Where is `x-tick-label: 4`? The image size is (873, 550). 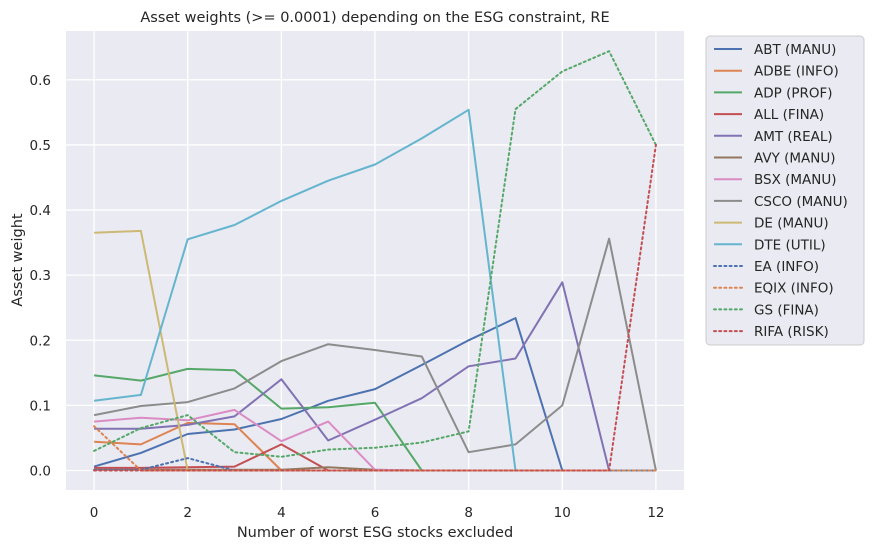
x-tick-label: 4 is located at coordinates (281, 513).